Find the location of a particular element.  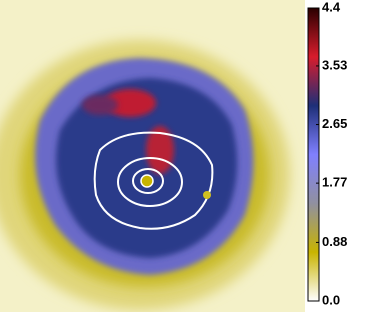

colorbar-tick-label: 2.65 is located at coordinates (334, 123).